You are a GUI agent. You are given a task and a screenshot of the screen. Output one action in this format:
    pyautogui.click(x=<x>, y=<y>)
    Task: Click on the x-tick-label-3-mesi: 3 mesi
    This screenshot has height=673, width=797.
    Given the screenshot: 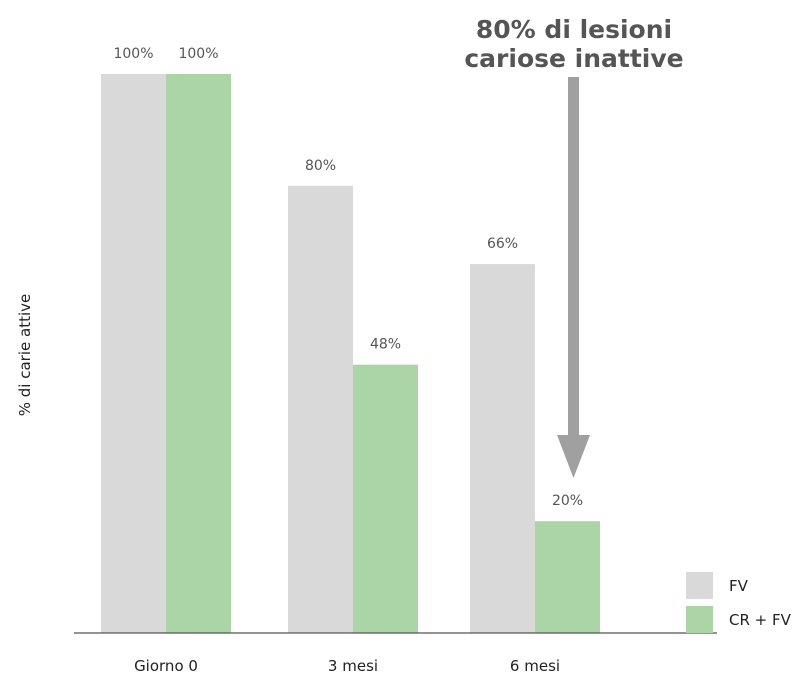 What is the action you would take?
    pyautogui.click(x=353, y=665)
    